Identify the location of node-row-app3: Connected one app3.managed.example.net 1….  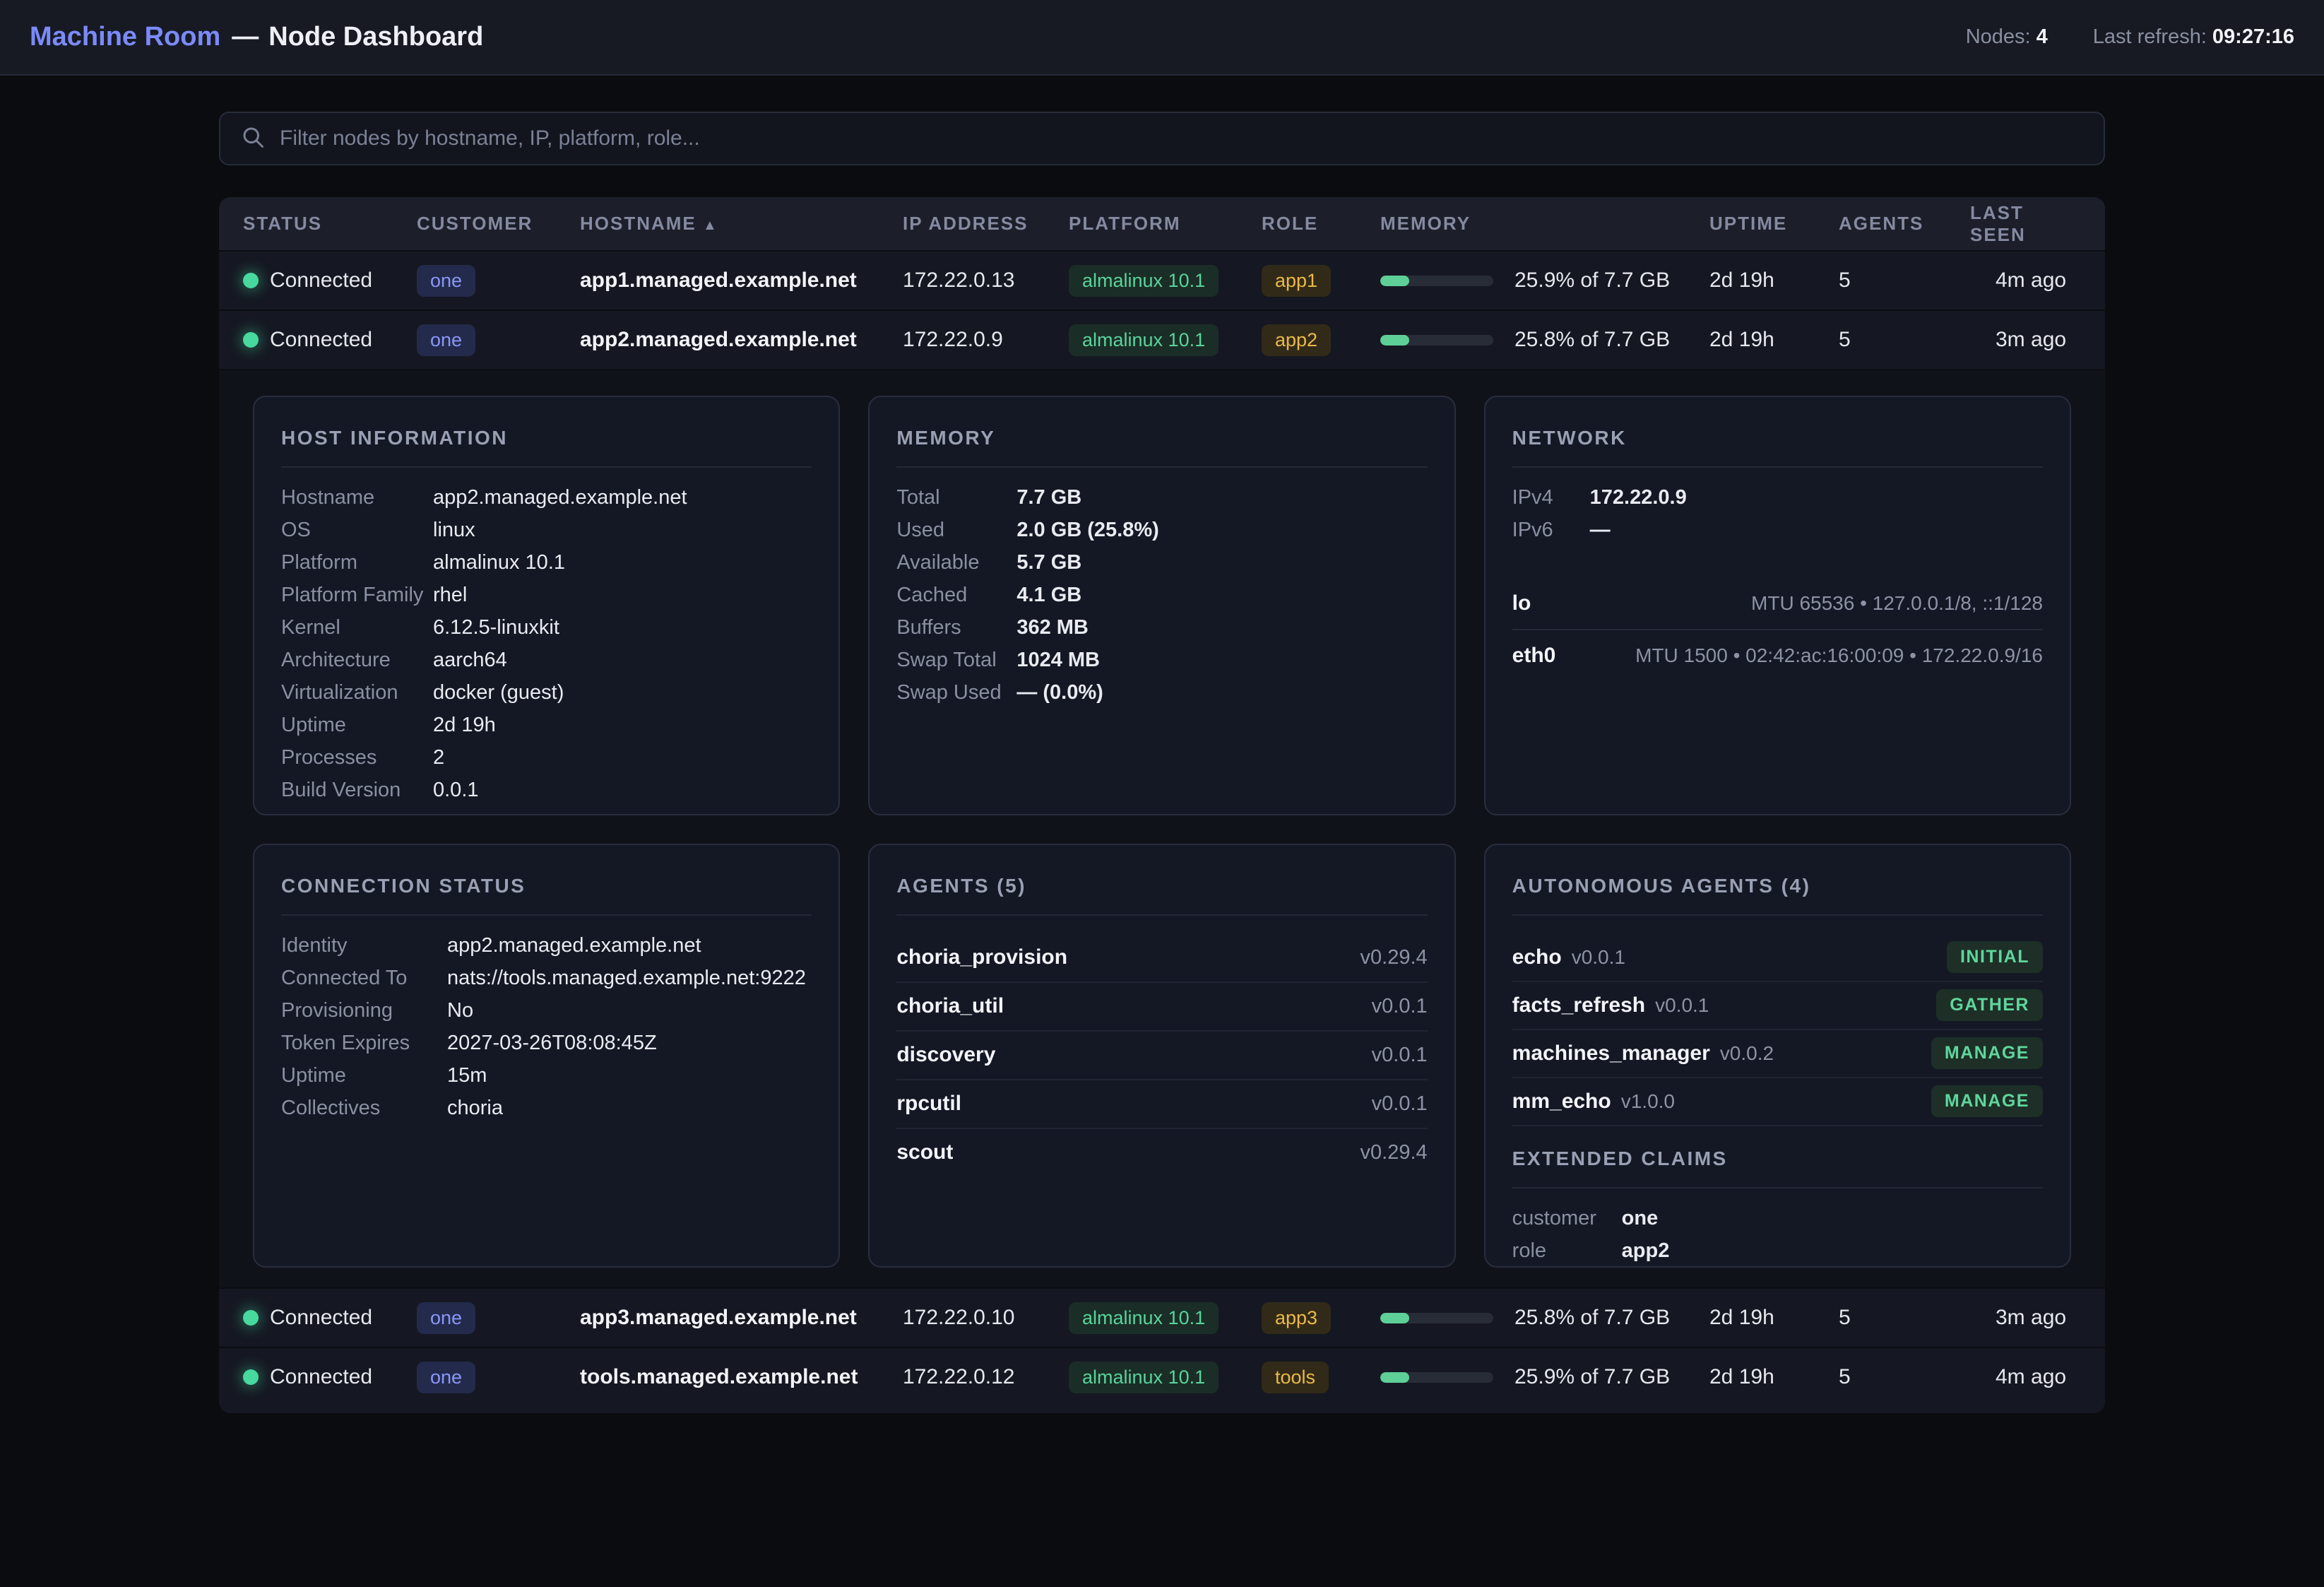
(1162, 1317).